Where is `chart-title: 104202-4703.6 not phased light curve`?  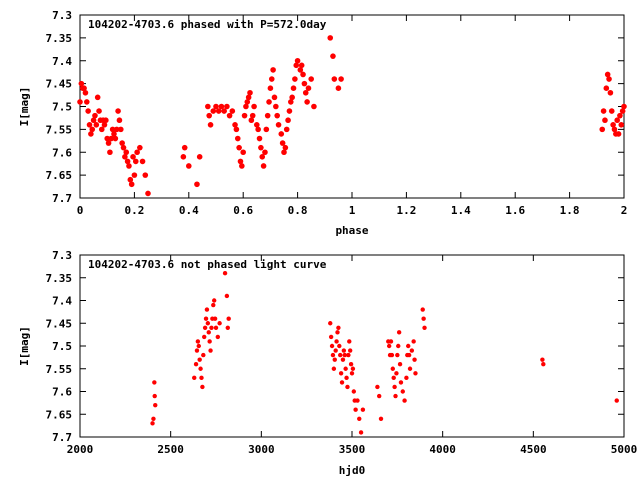 chart-title: 104202-4703.6 not phased light curve is located at coordinates (207, 264).